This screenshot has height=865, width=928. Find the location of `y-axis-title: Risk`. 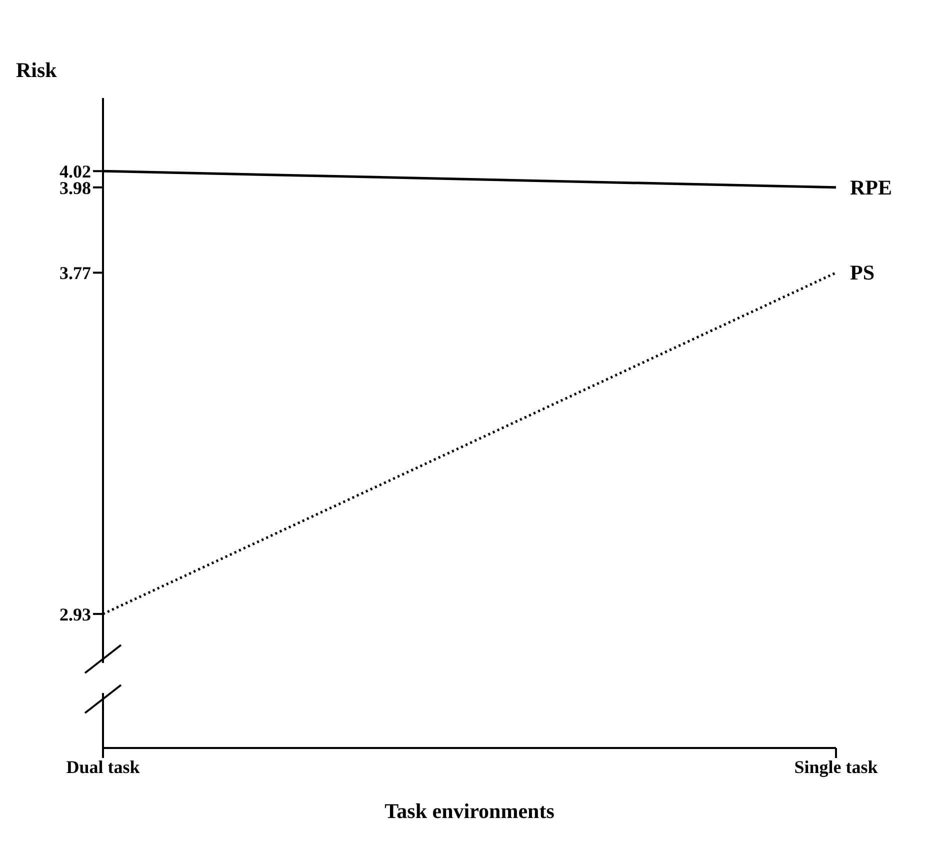

y-axis-title: Risk is located at coordinates (36, 70).